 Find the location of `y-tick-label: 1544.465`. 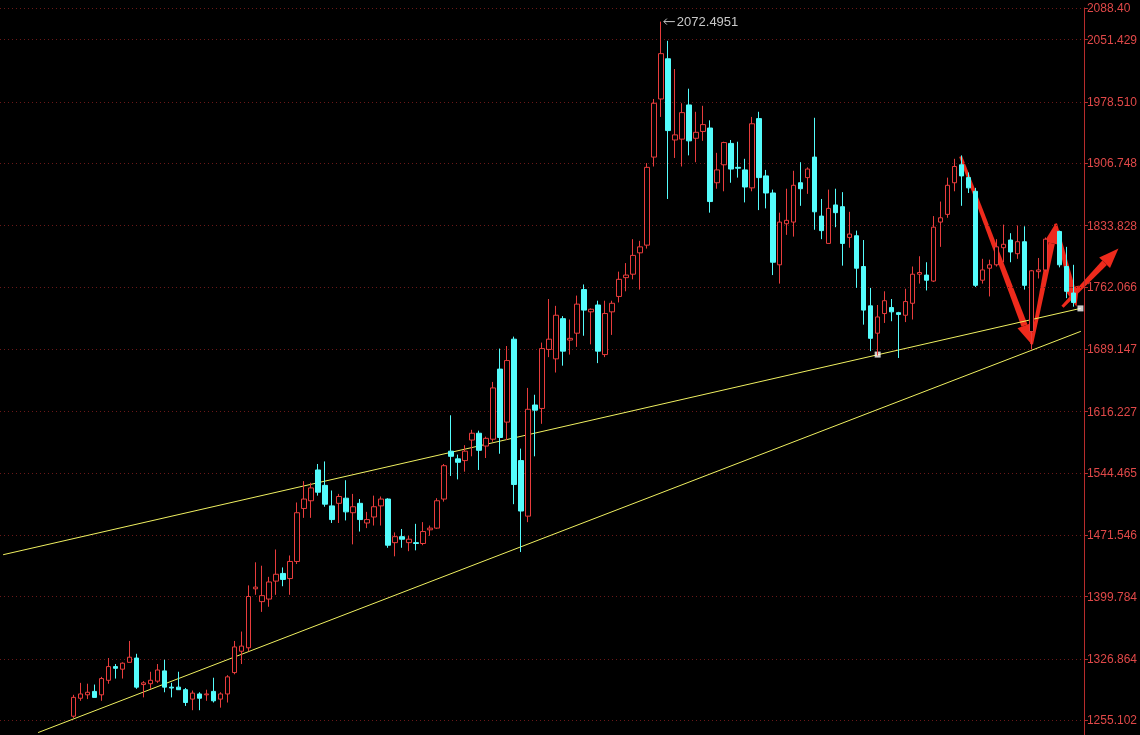

y-tick-label: 1544.465 is located at coordinates (1112, 473).